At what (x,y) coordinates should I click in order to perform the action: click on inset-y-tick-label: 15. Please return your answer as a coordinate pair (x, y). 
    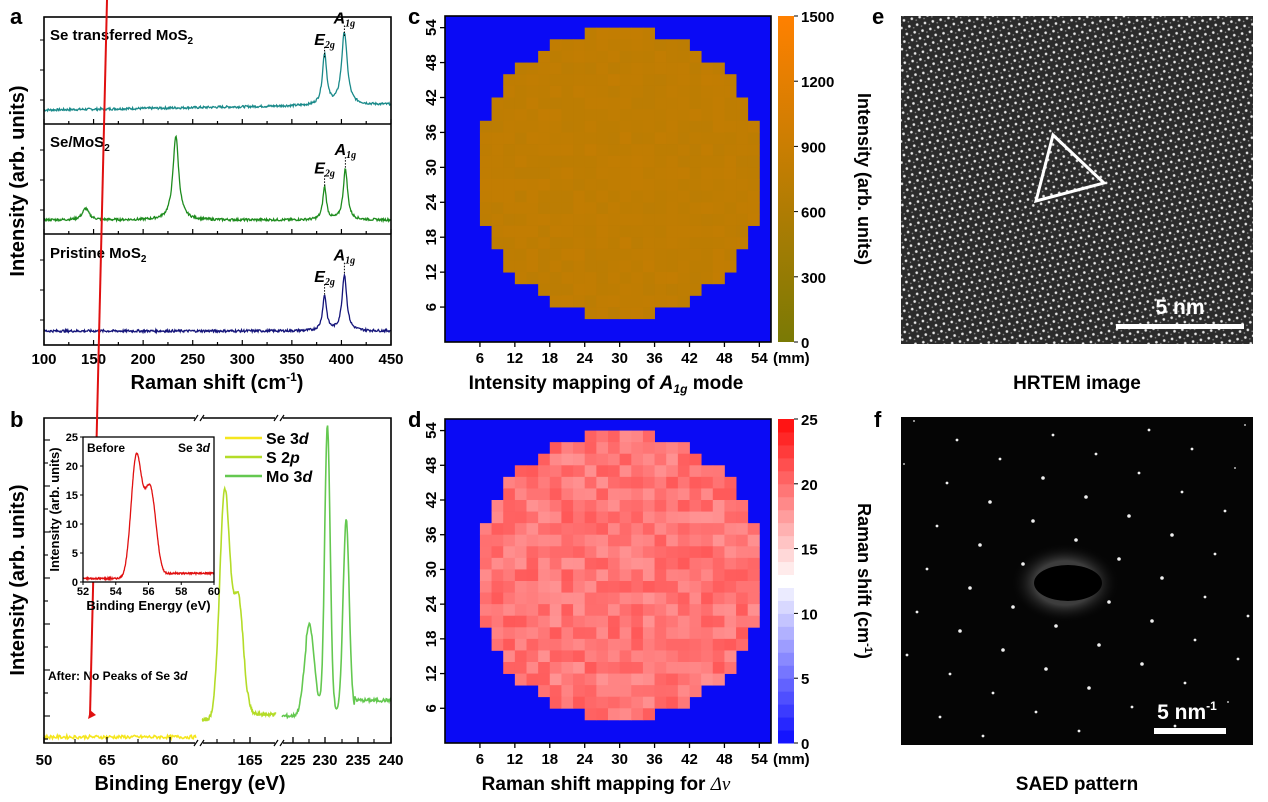
    Looking at the image, I should click on (72, 496).